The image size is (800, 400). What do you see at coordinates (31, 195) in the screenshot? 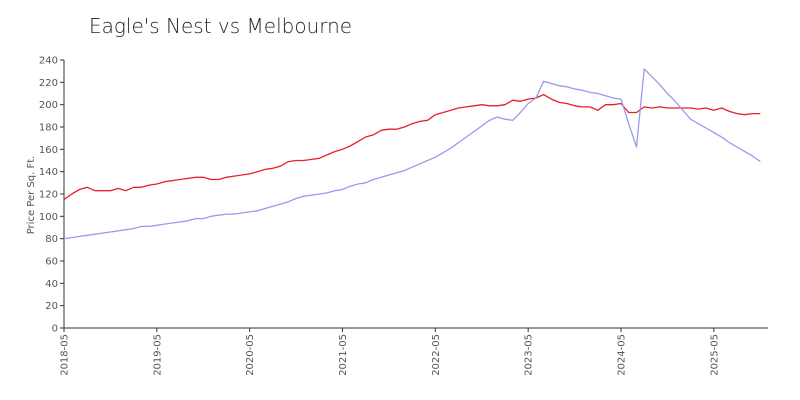
I see `y-axis-label: Price Per Sq. Ft.` at bounding box center [31, 195].